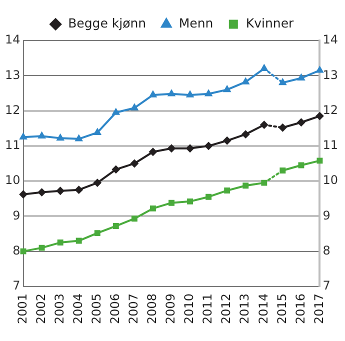 Image resolution: width=345 pixels, height=341 pixels. What do you see at coordinates (77, 308) in the screenshot?
I see `x-tick-label: 2004` at bounding box center [77, 308].